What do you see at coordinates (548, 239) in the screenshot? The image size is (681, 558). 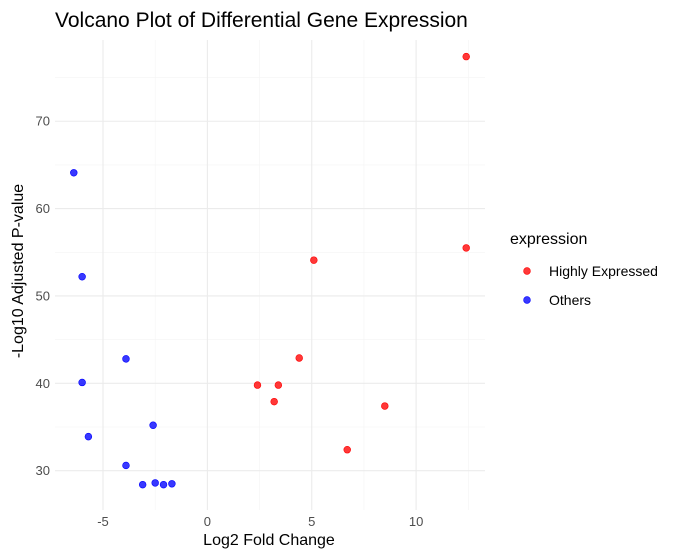 I see `legend-title: expression` at bounding box center [548, 239].